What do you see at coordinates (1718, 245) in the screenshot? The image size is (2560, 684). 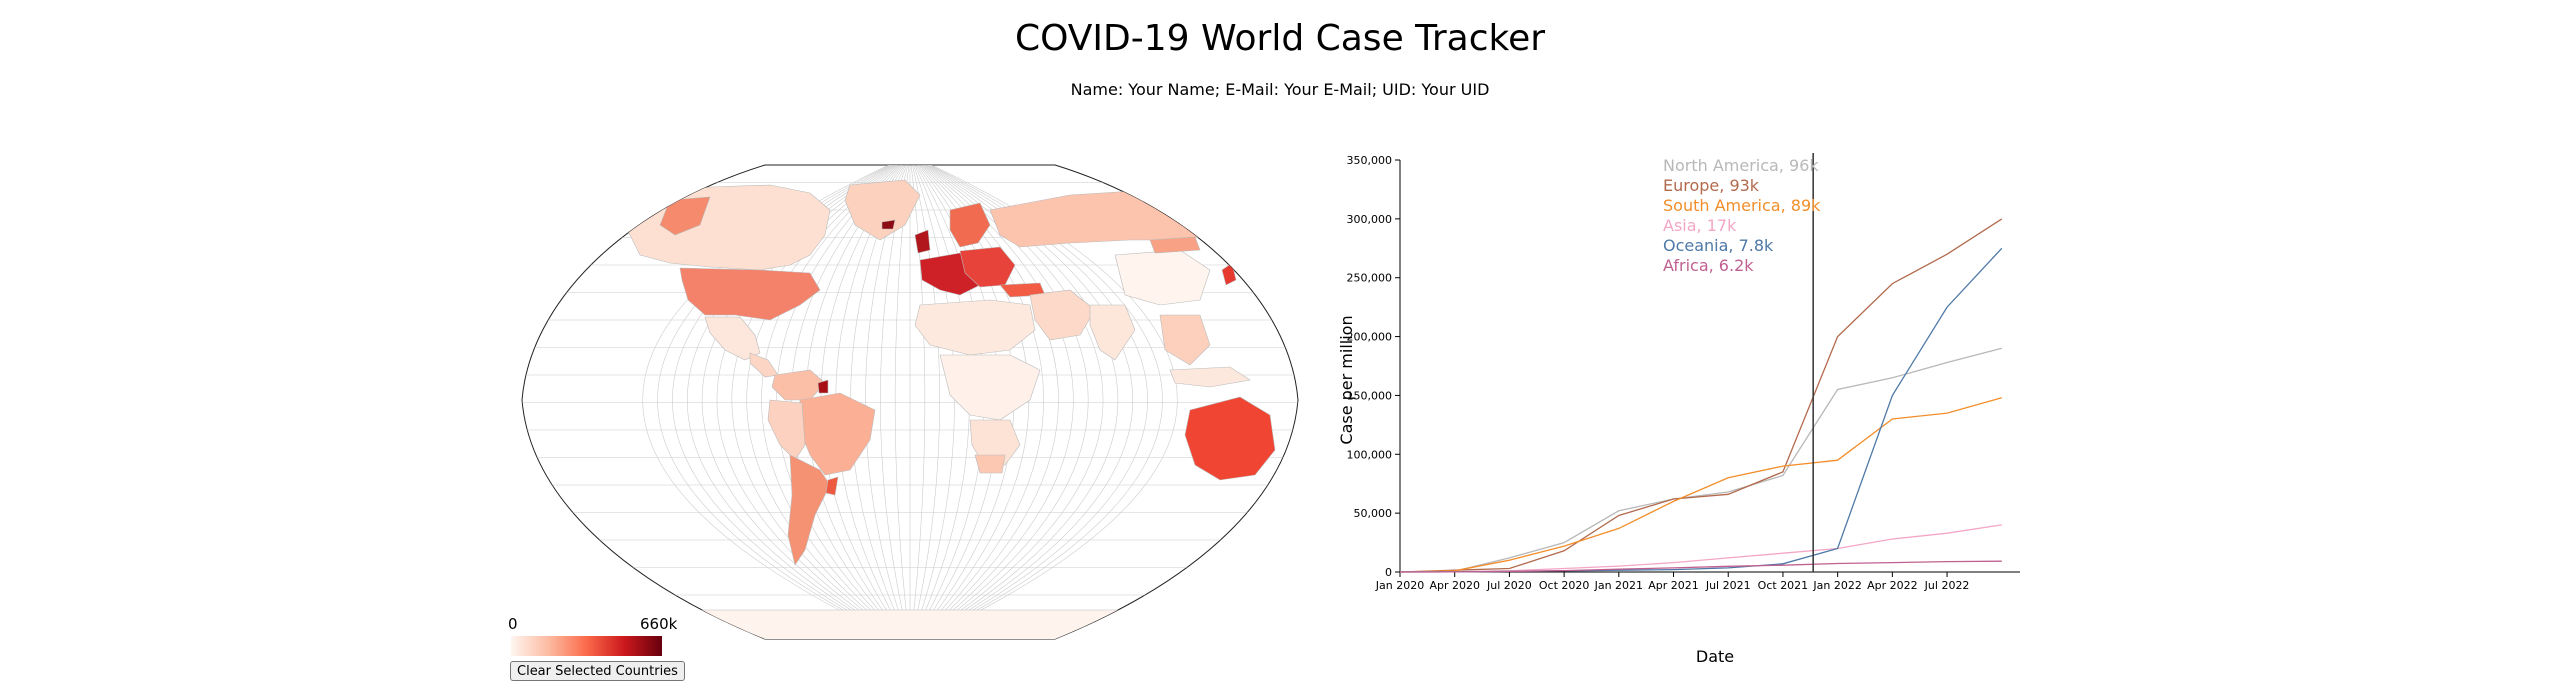 I see `legend-item-oceania: Oceania, 7.8k` at bounding box center [1718, 245].